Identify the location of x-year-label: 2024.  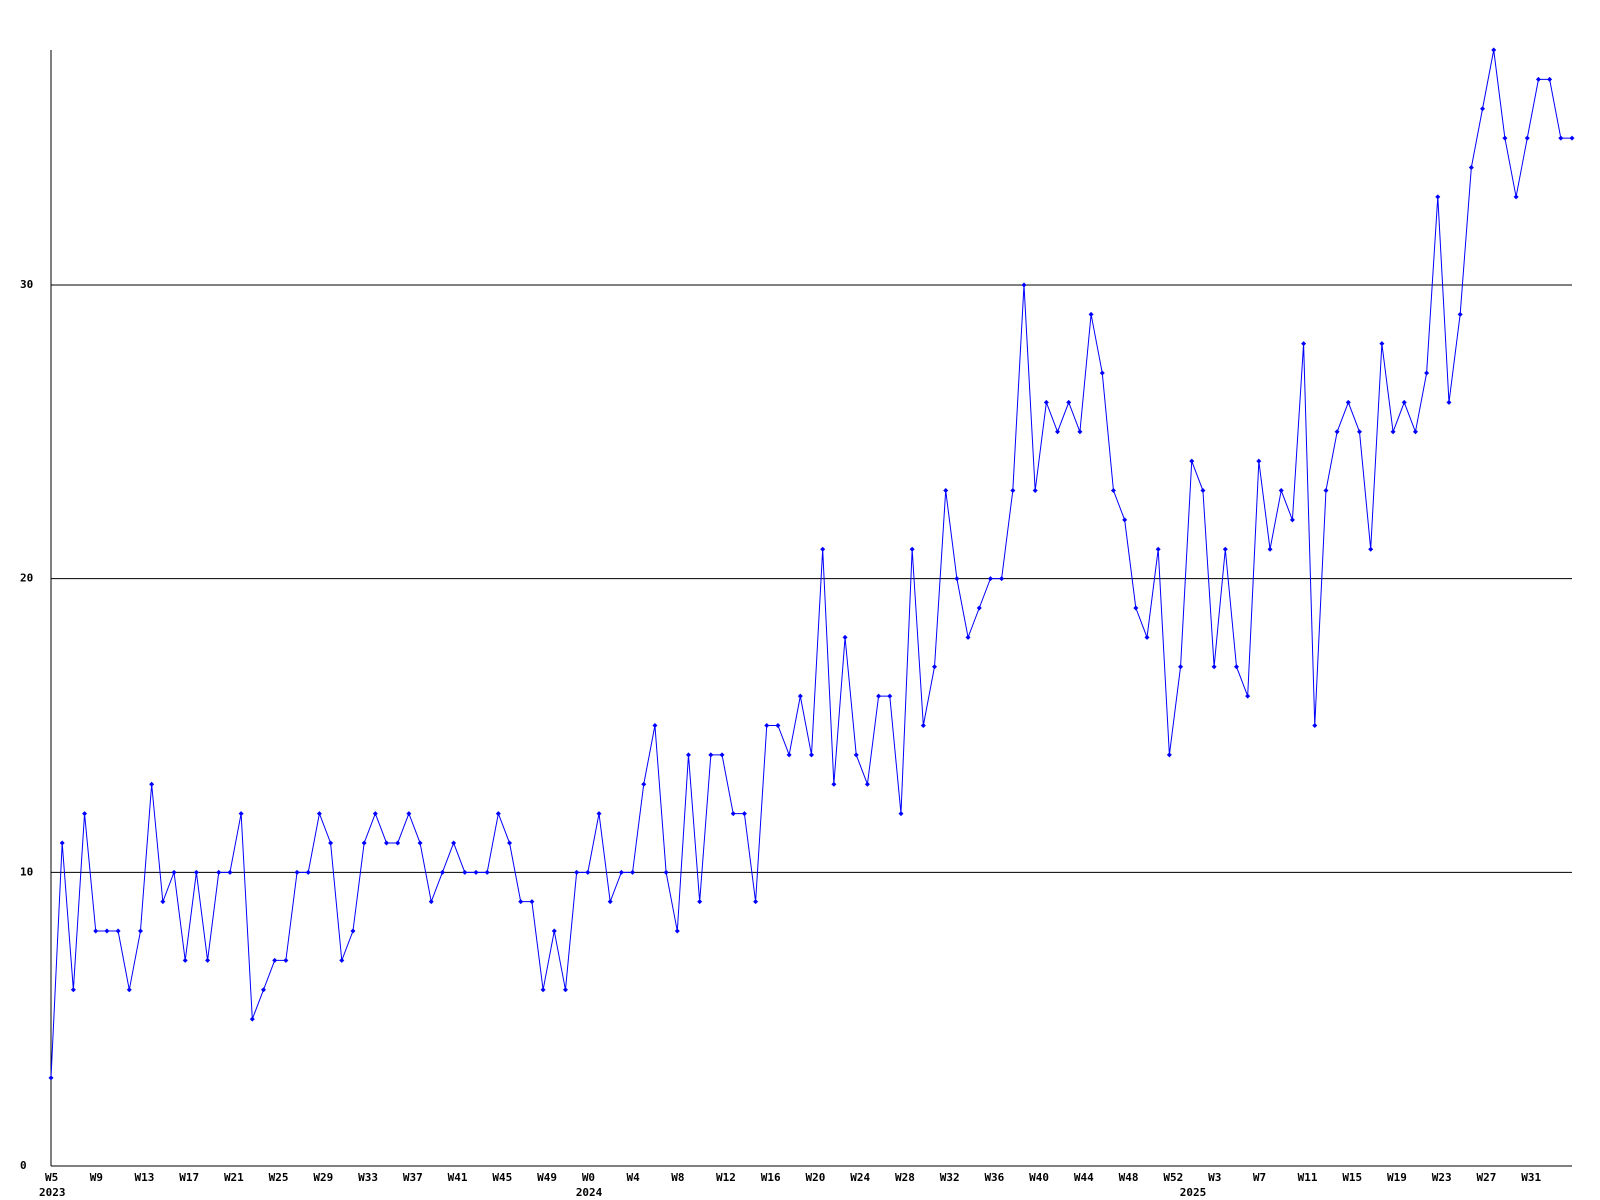
(589, 1192).